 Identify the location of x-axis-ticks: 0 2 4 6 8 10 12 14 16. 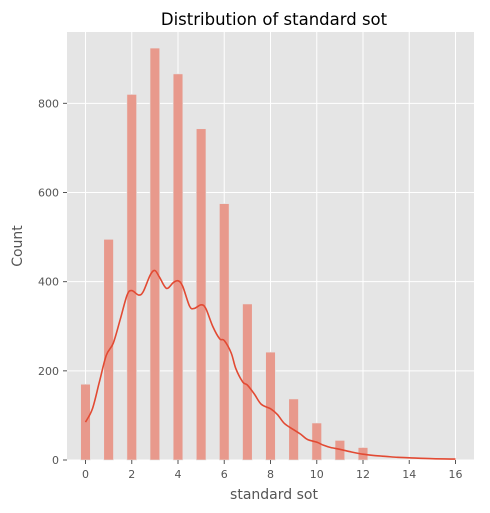
(272, 470).